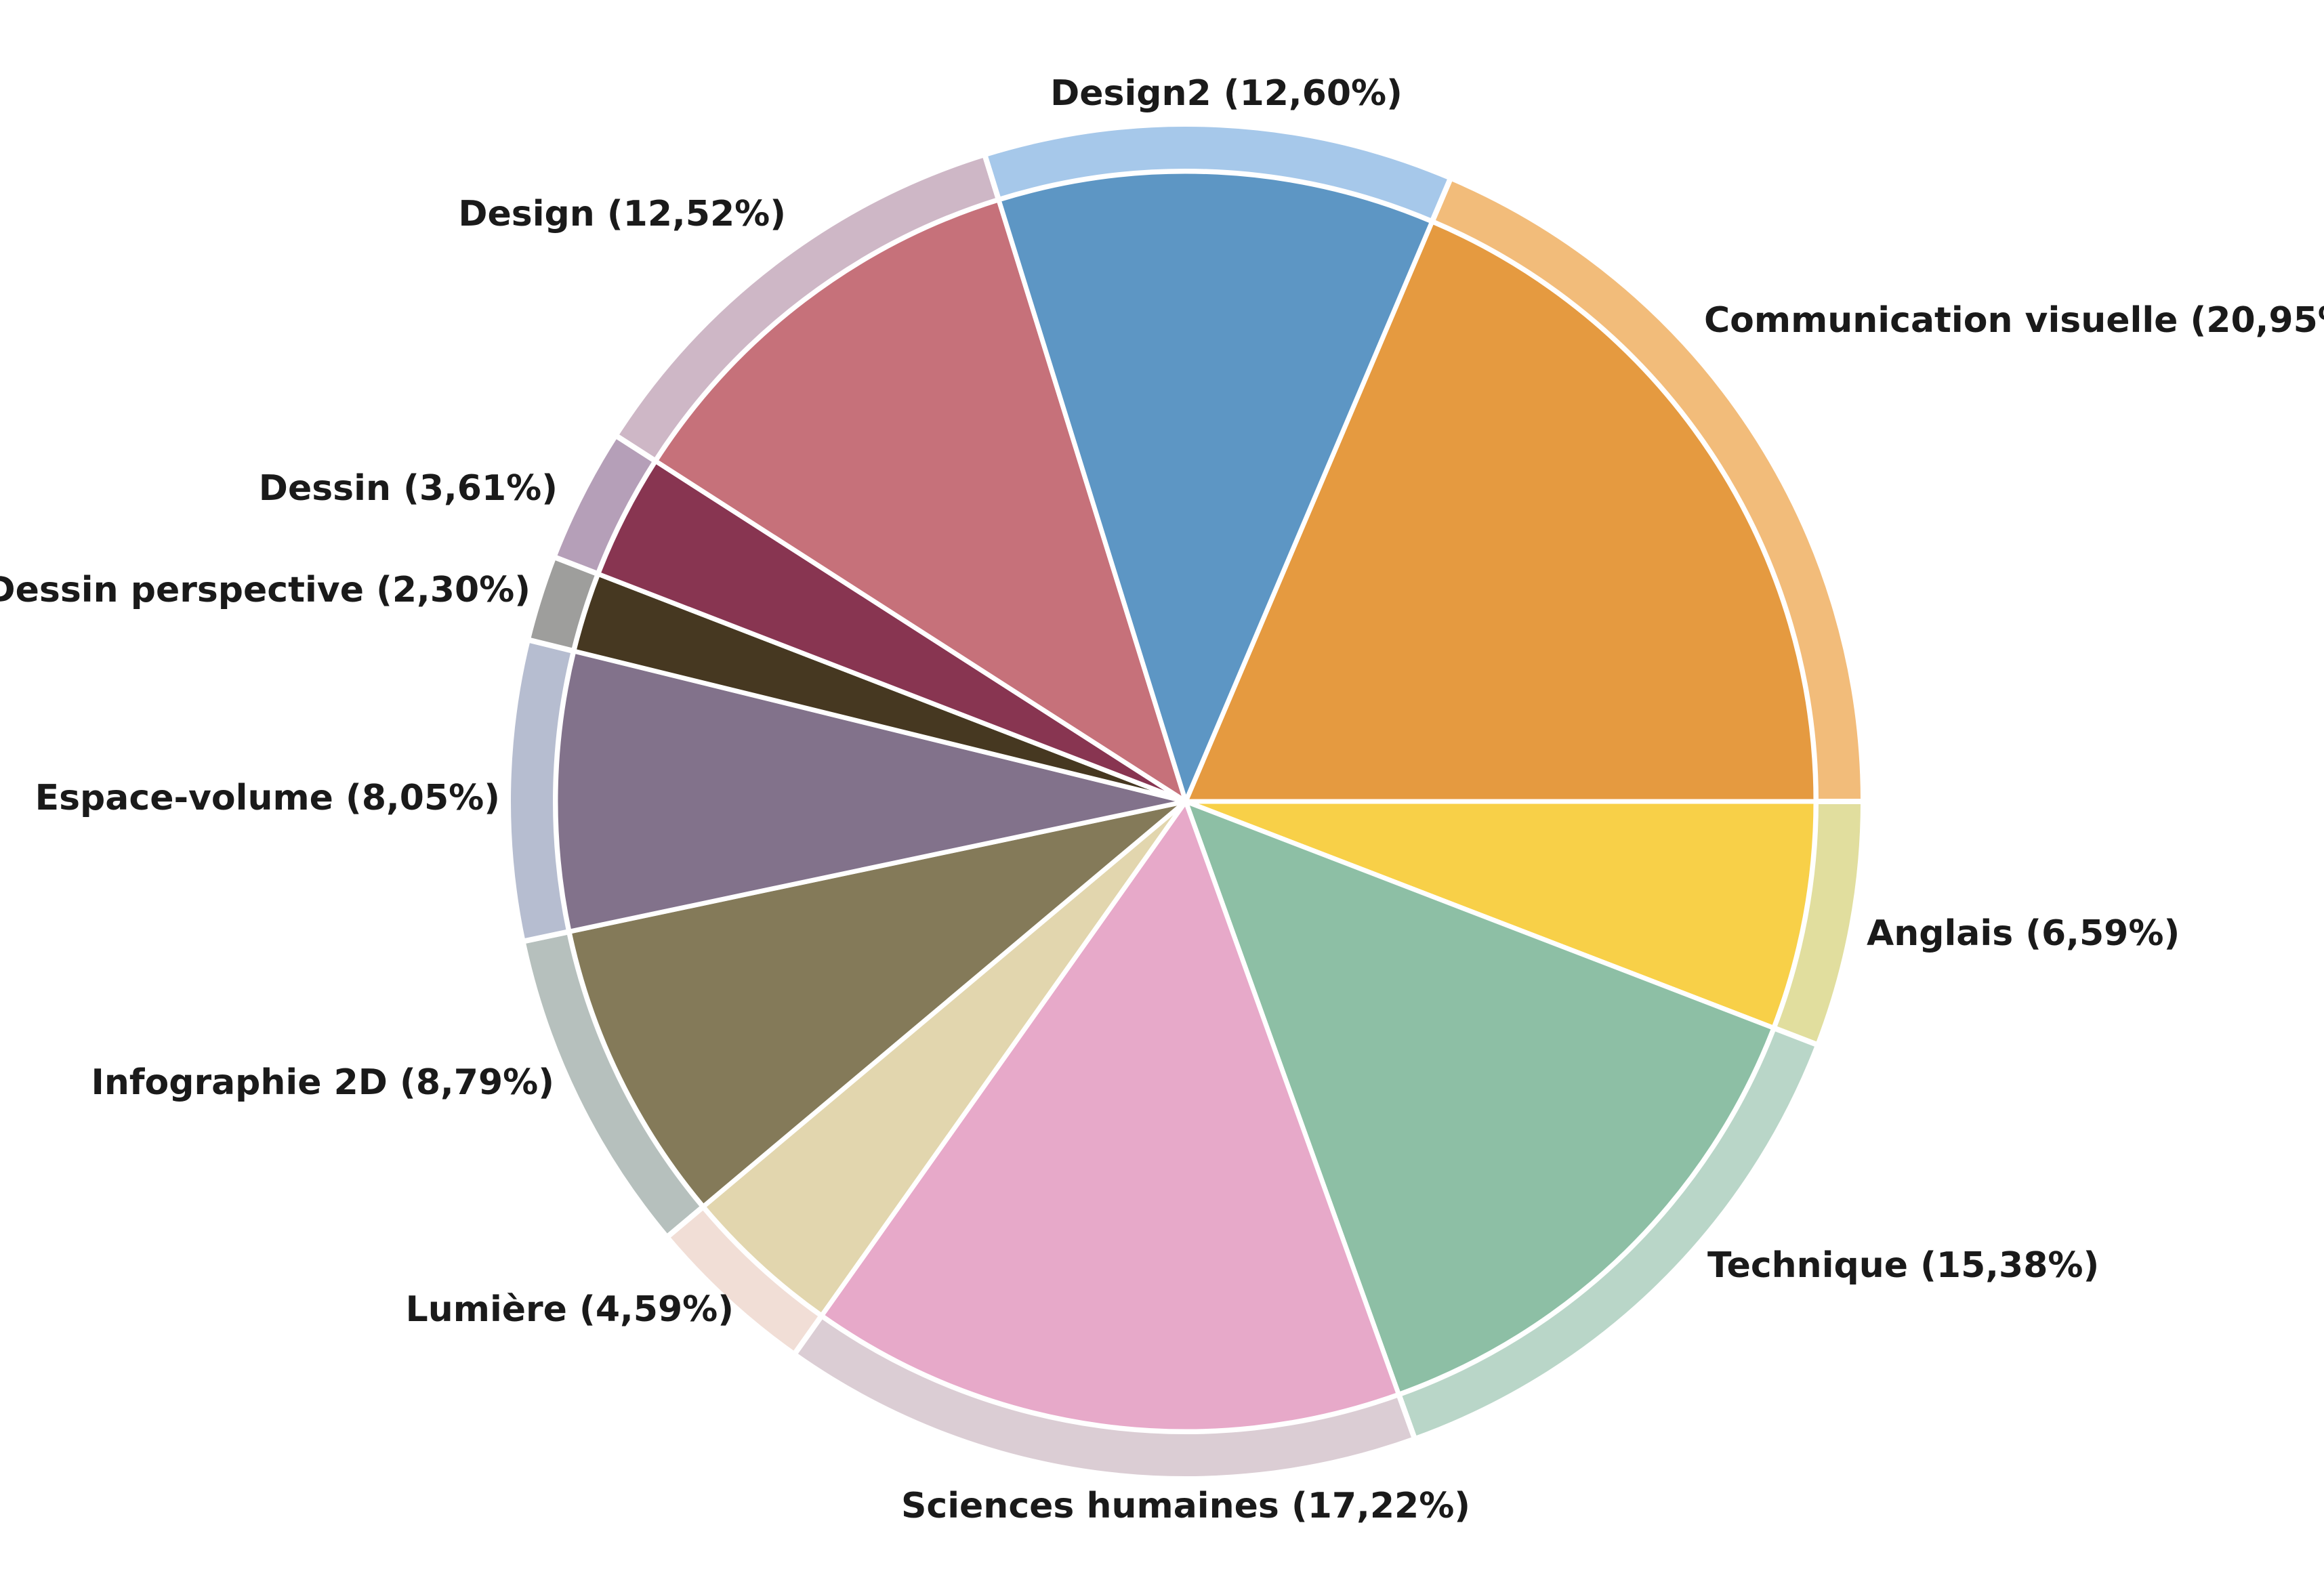 The width and height of the screenshot is (2324, 1588). Describe the element at coordinates (1185, 1506) in the screenshot. I see `slice-label-sciences-humaines: Sciences humaines (17,22%)` at that location.